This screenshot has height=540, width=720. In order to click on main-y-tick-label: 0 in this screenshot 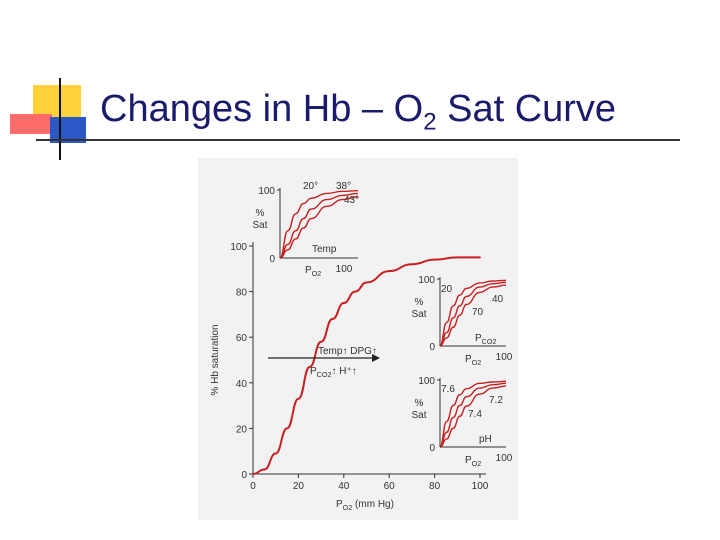, I will do `click(244, 475)`.